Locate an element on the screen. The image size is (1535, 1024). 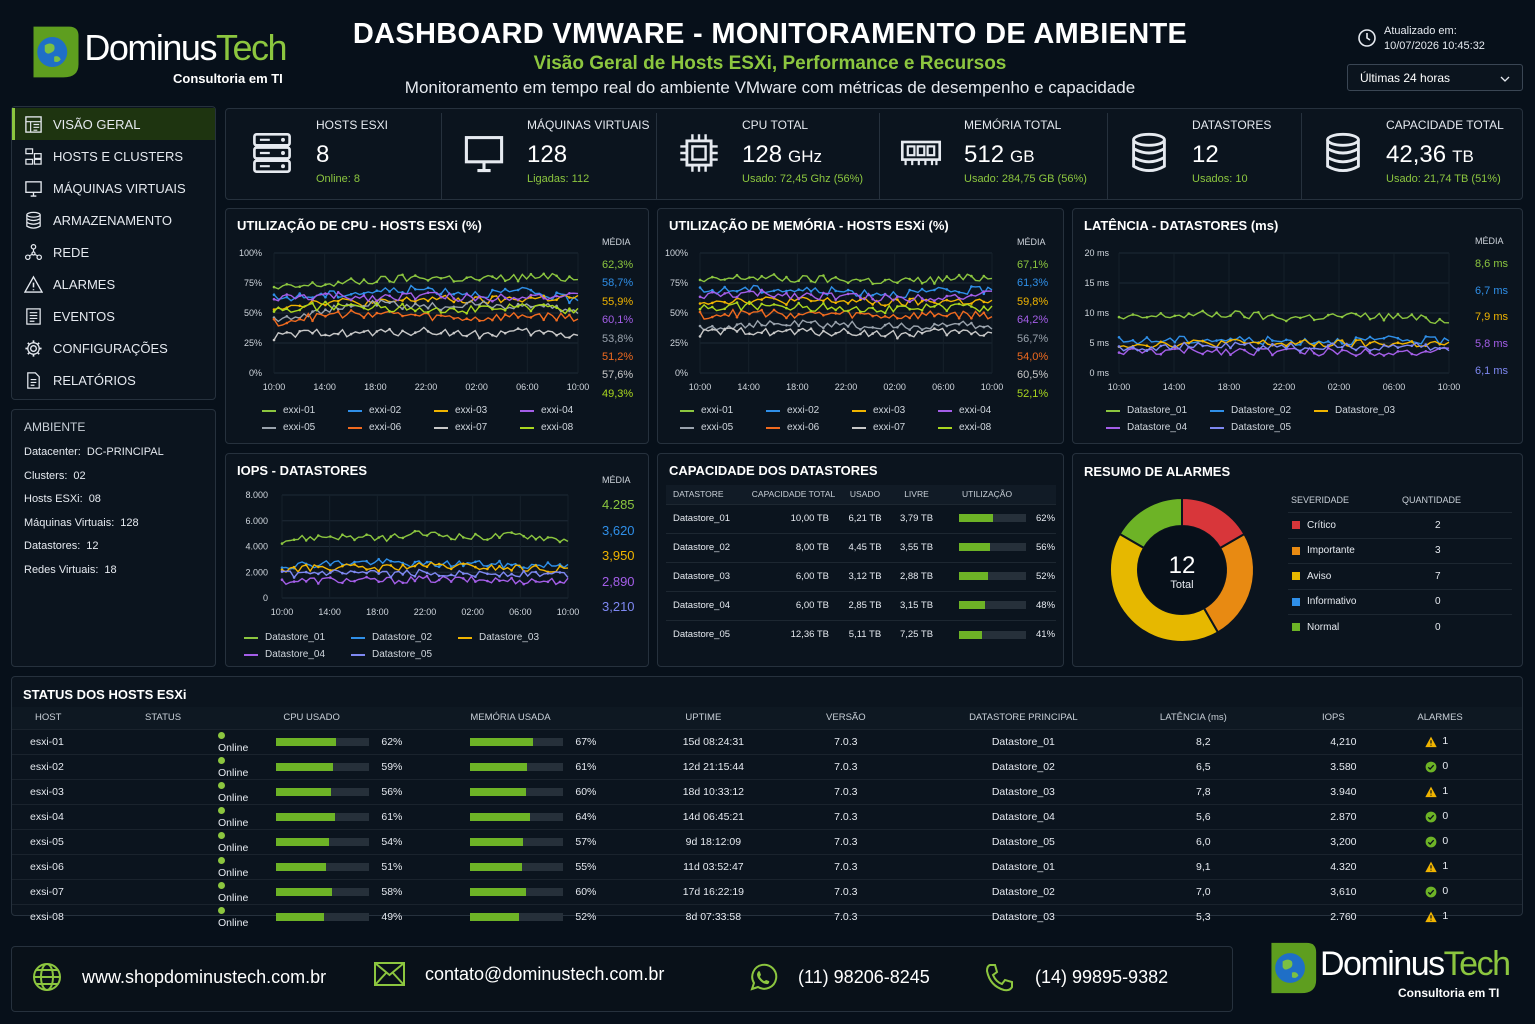
footer-phone: (14) 99895-9382 is located at coordinates (1076, 977).